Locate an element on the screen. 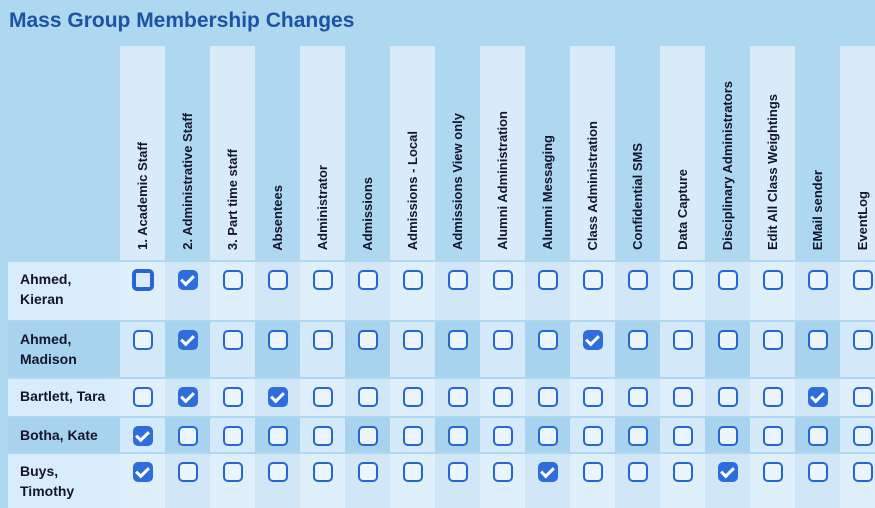 The height and width of the screenshot is (508, 875). membership-checkbox-botha-kate-administrator is located at coordinates (322, 436).